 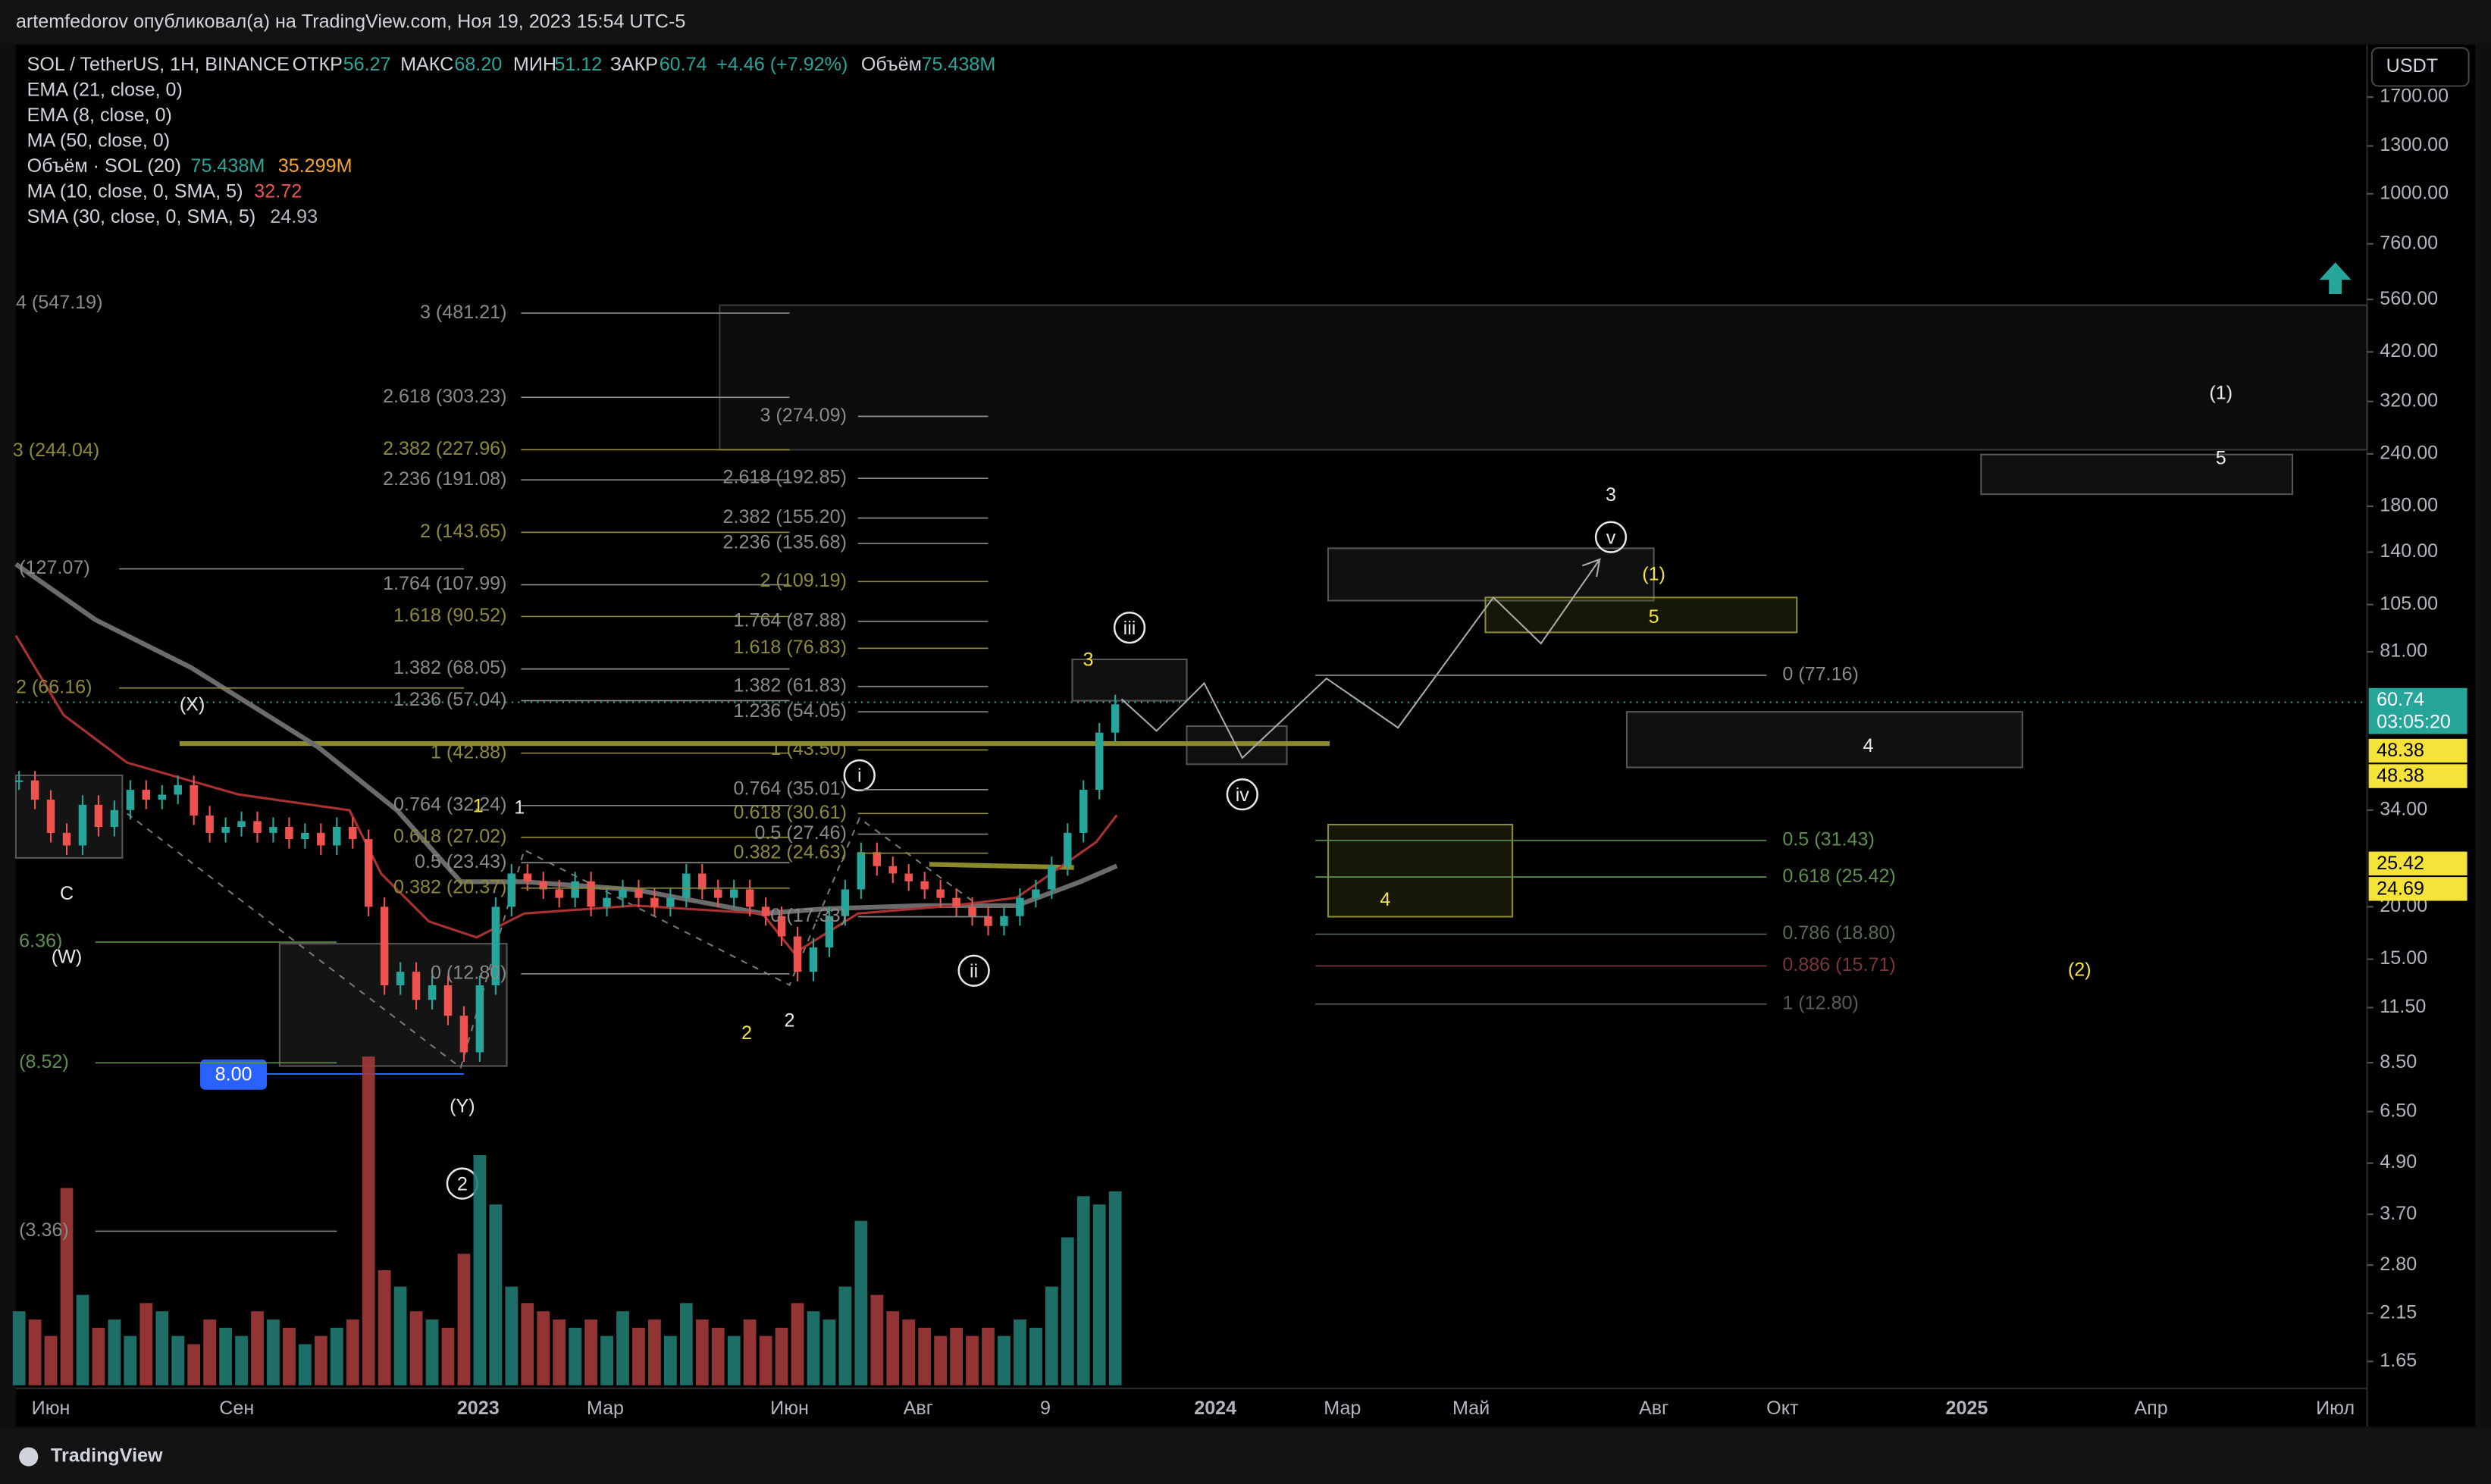 I want to click on fib-label: 1.382 (61.83), so click(x=790, y=685).